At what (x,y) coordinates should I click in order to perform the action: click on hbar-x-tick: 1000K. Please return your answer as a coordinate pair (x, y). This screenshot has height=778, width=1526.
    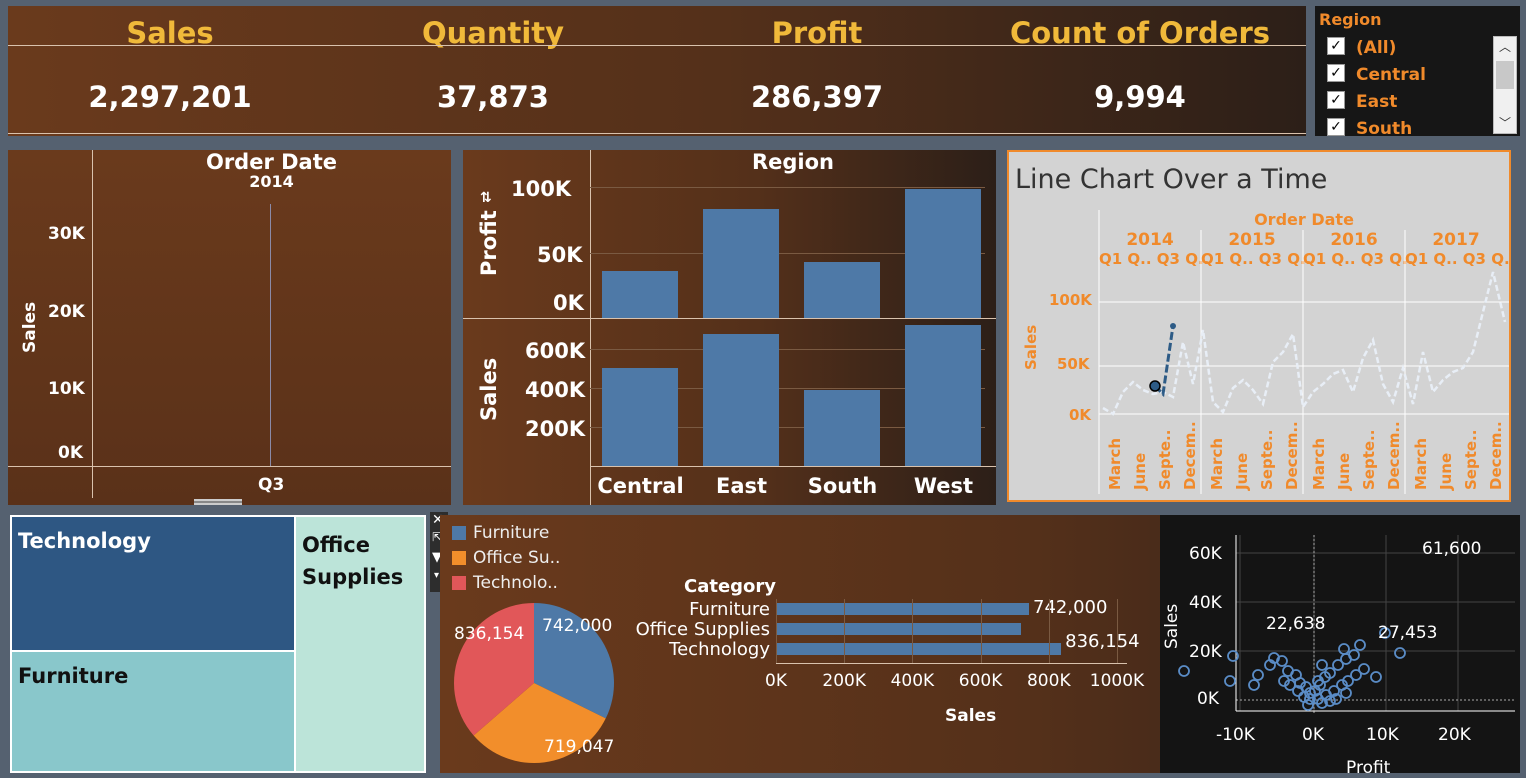
    Looking at the image, I should click on (1117, 681).